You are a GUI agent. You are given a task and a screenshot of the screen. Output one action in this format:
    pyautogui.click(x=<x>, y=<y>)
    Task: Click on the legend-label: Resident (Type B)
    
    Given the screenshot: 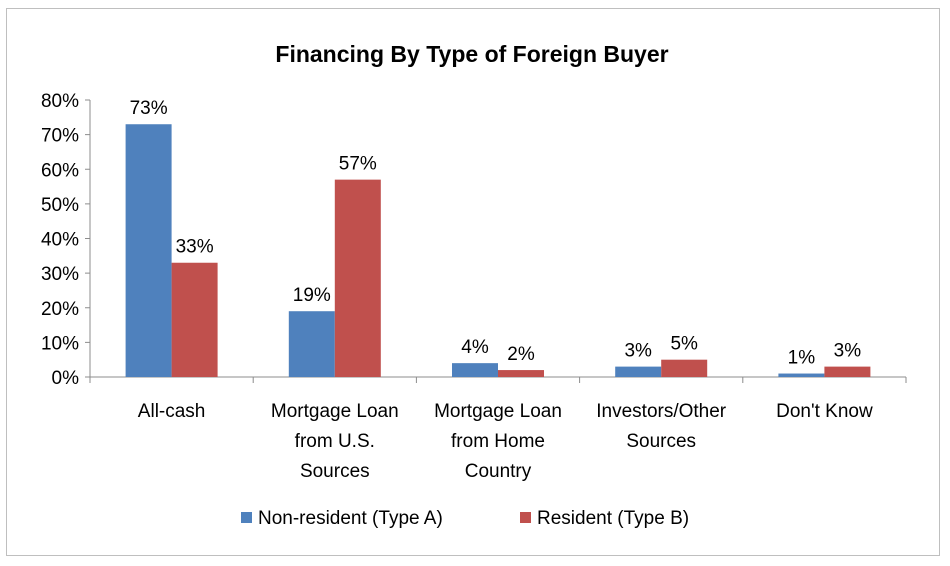 What is the action you would take?
    pyautogui.click(x=613, y=518)
    